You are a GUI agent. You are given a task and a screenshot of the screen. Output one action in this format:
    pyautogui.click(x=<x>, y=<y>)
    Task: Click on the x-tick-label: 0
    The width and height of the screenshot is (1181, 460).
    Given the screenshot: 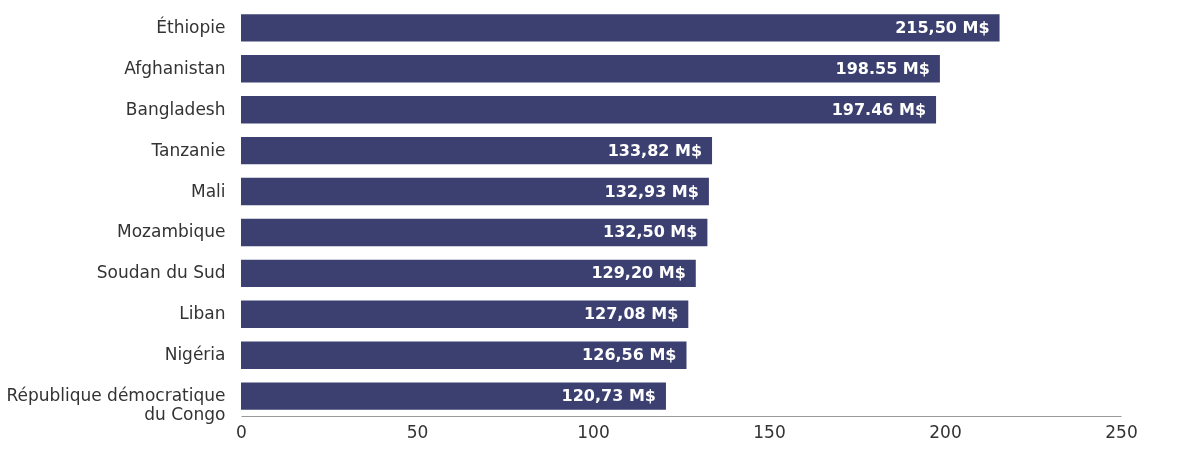 What is the action you would take?
    pyautogui.click(x=241, y=431)
    